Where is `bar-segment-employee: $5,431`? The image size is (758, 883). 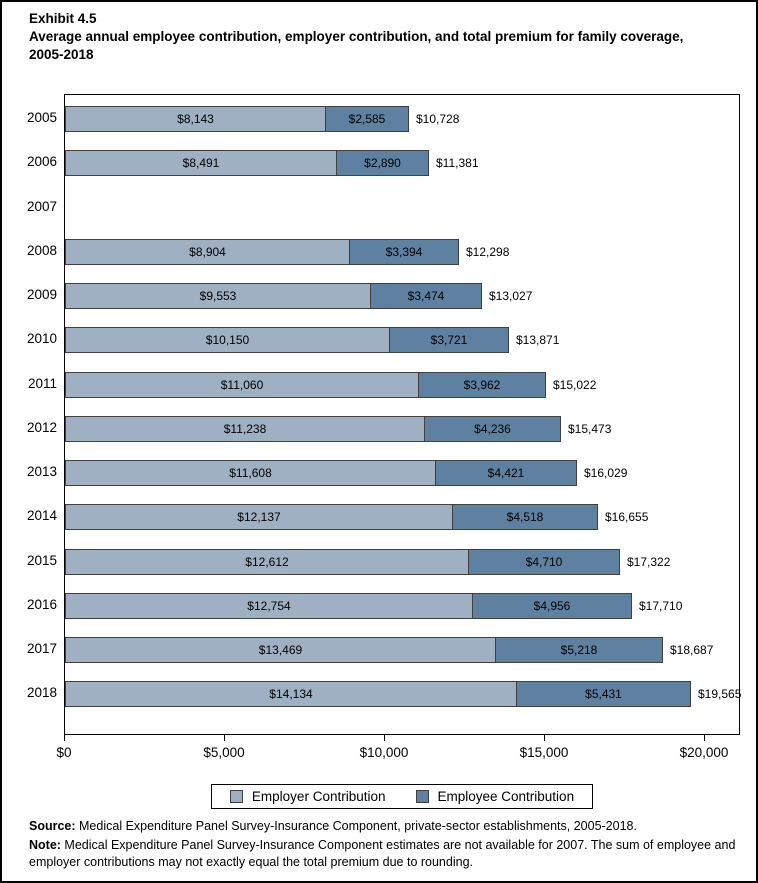
bar-segment-employee: $5,431 is located at coordinates (603, 694).